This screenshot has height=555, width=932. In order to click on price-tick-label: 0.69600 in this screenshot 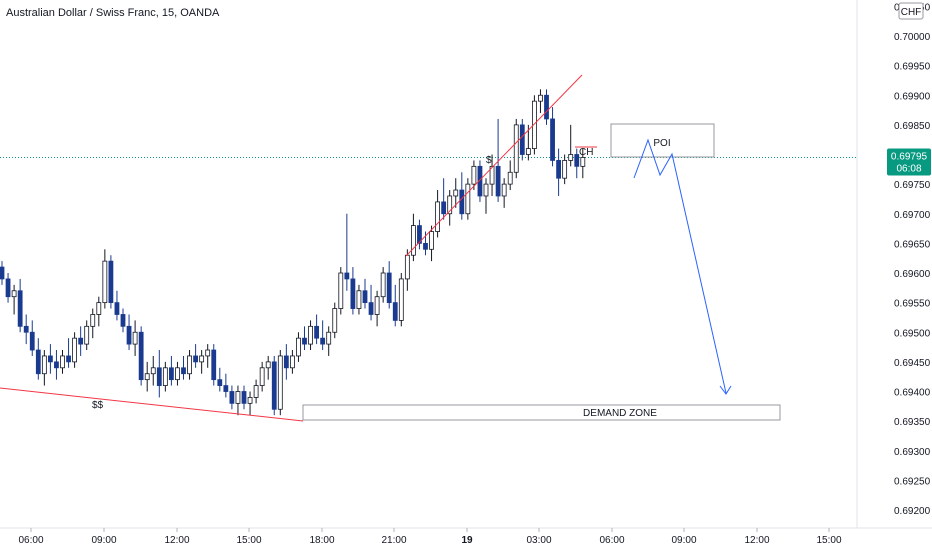, I will do `click(912, 274)`.